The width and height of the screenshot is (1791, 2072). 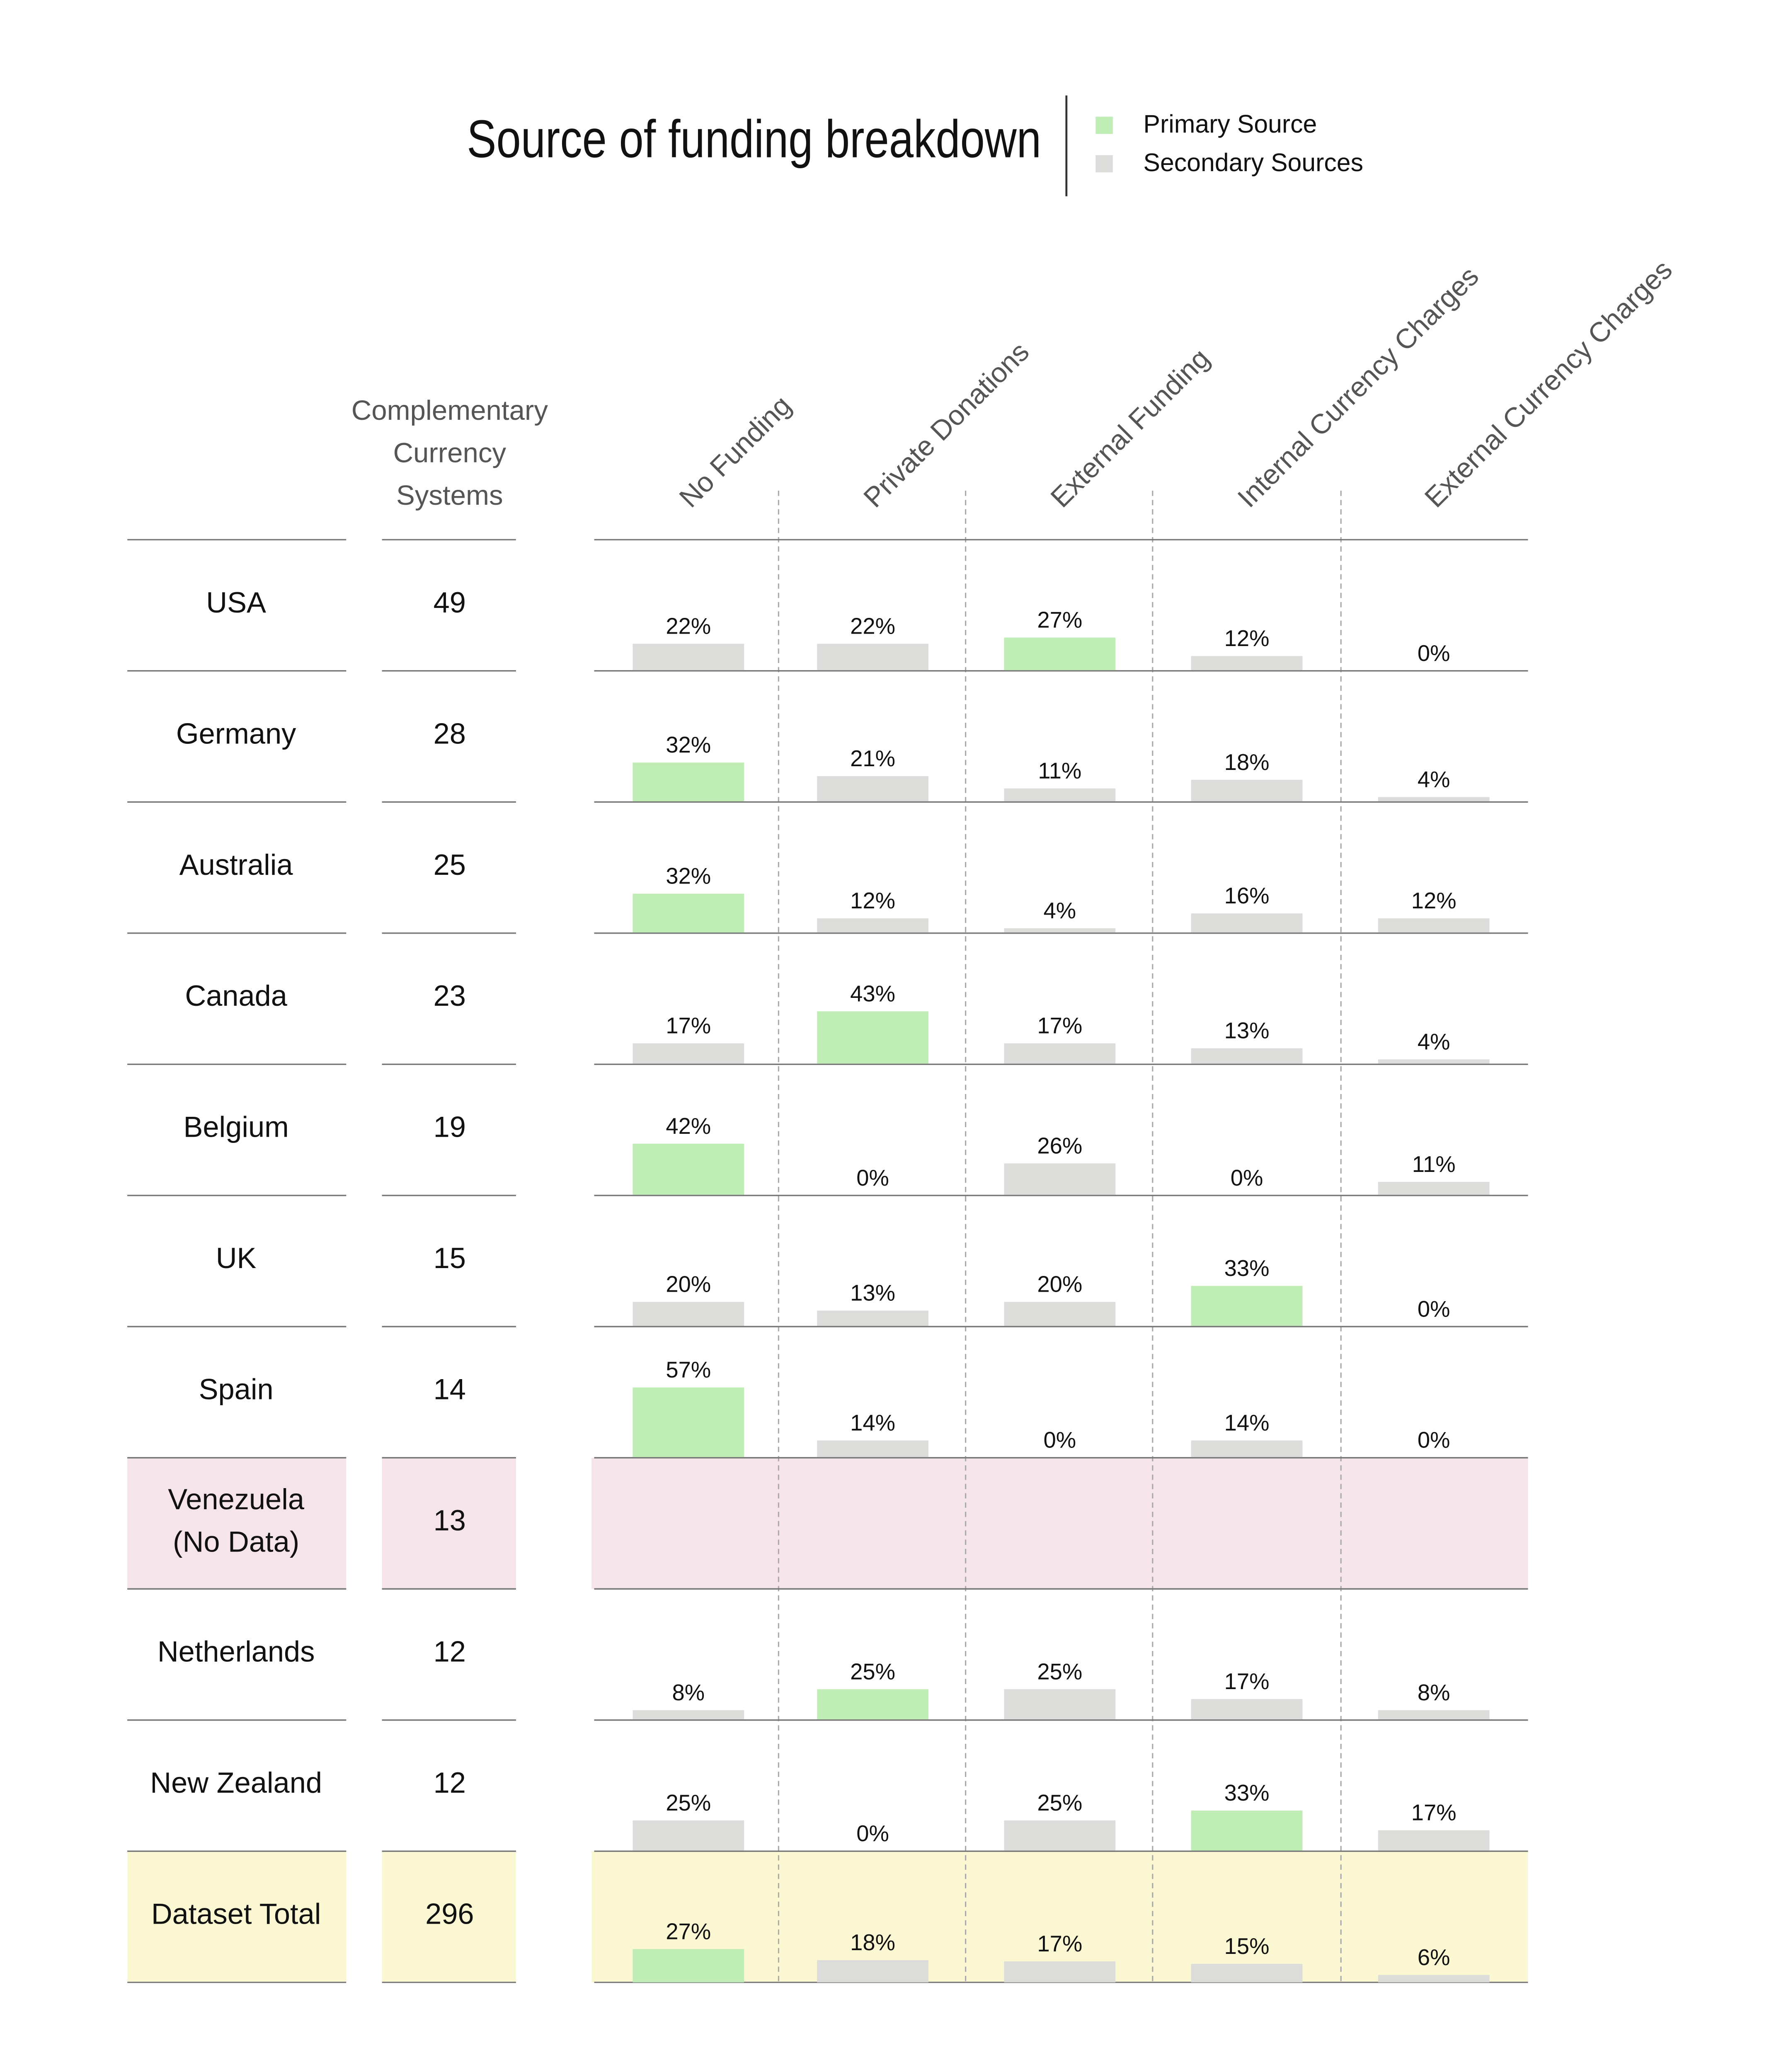 What do you see at coordinates (1059, 1145) in the screenshot?
I see `value-label: 26%` at bounding box center [1059, 1145].